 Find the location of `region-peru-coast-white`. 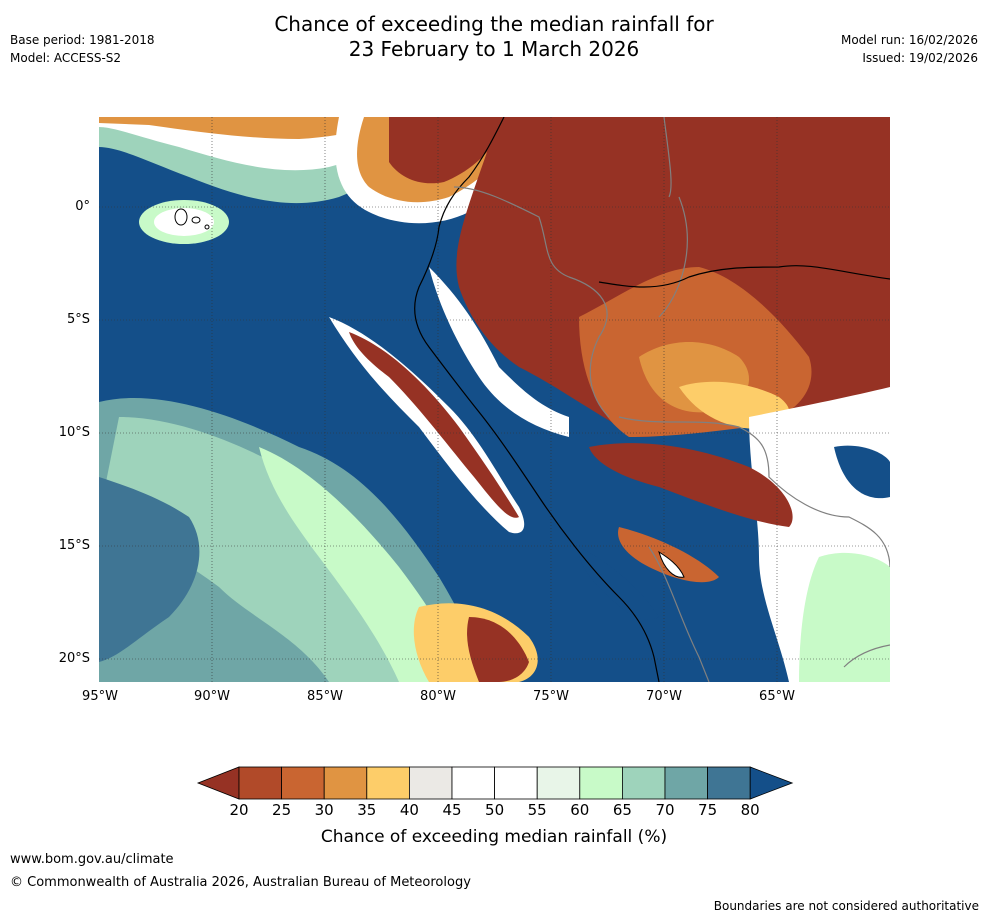

region-peru-coast-white is located at coordinates (427, 425).